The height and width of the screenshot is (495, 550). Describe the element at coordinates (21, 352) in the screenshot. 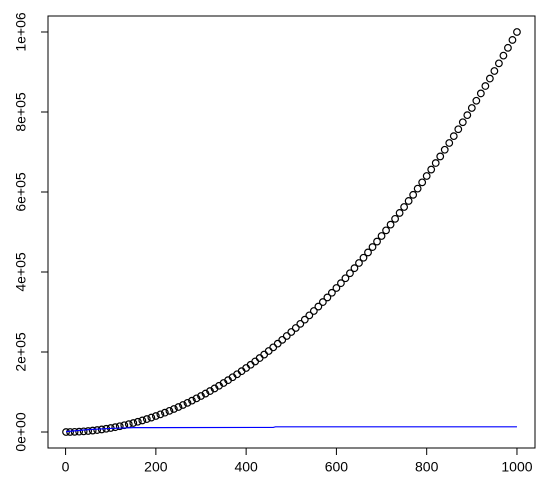

I see `y-tick-label: 2e+05` at that location.